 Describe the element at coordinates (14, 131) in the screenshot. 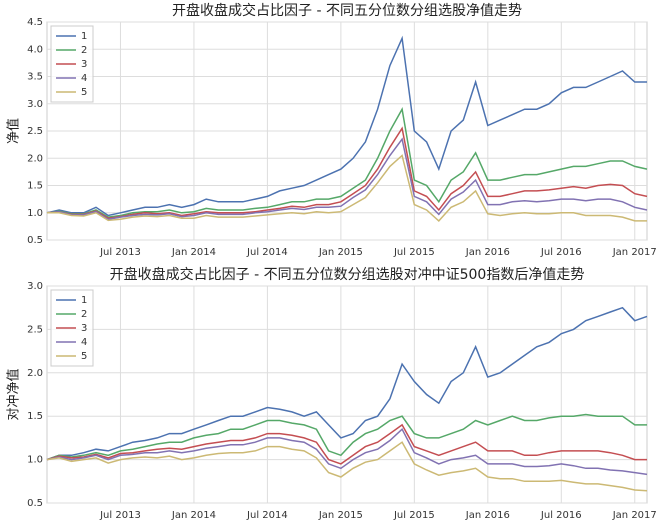

I see `y-axis-label: 净值` at that location.